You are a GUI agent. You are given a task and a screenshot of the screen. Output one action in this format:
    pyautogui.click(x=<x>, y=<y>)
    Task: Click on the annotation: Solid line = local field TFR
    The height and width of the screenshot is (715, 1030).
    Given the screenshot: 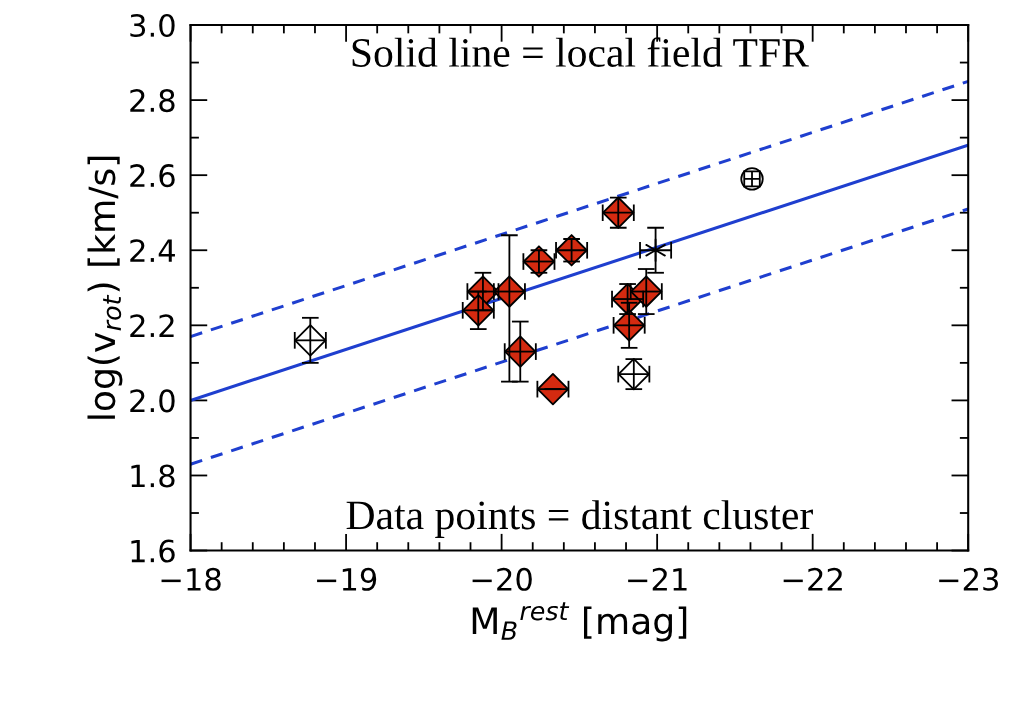 What is the action you would take?
    pyautogui.click(x=580, y=52)
    